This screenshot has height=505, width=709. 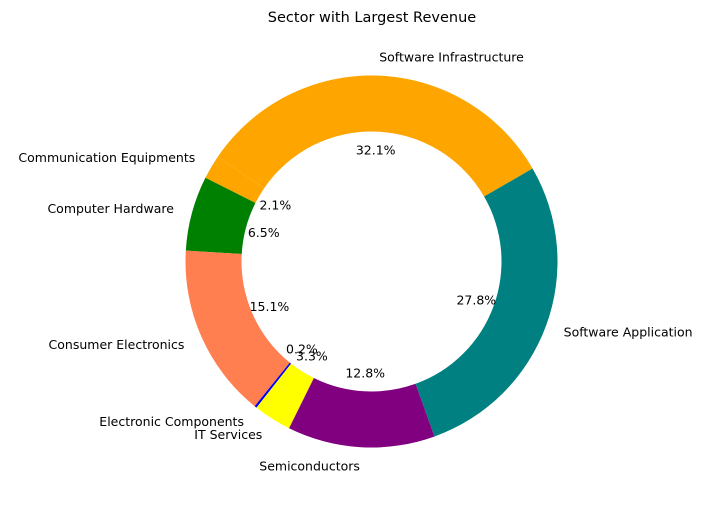 I want to click on pct-software-infrastructure: 32.1%, so click(x=376, y=149).